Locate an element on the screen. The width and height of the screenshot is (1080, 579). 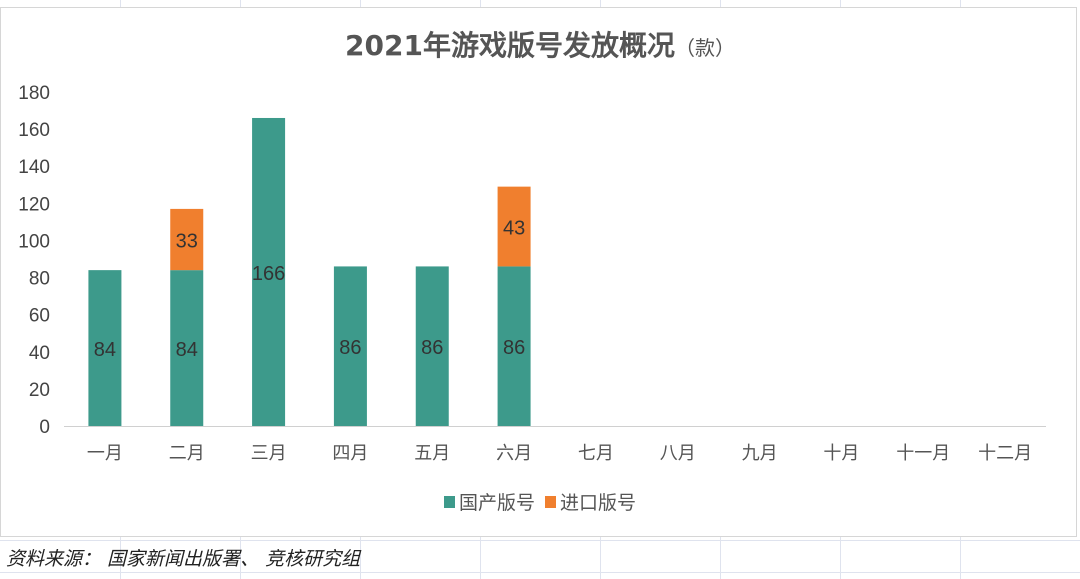
x-tick-label: 三月 is located at coordinates (269, 453).